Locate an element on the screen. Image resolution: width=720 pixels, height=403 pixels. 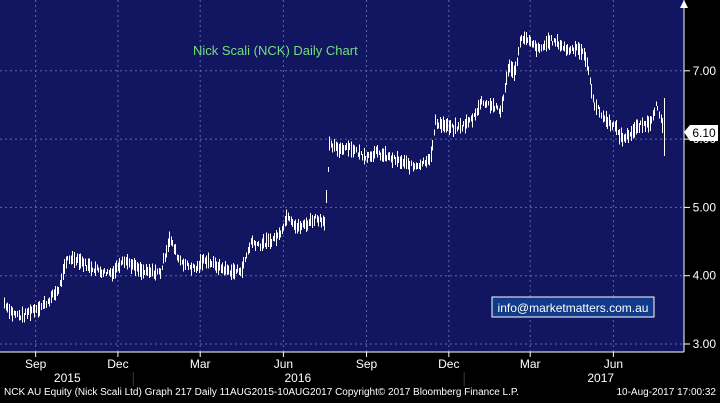
last-price-marker: 6.10 is located at coordinates (701, 133).